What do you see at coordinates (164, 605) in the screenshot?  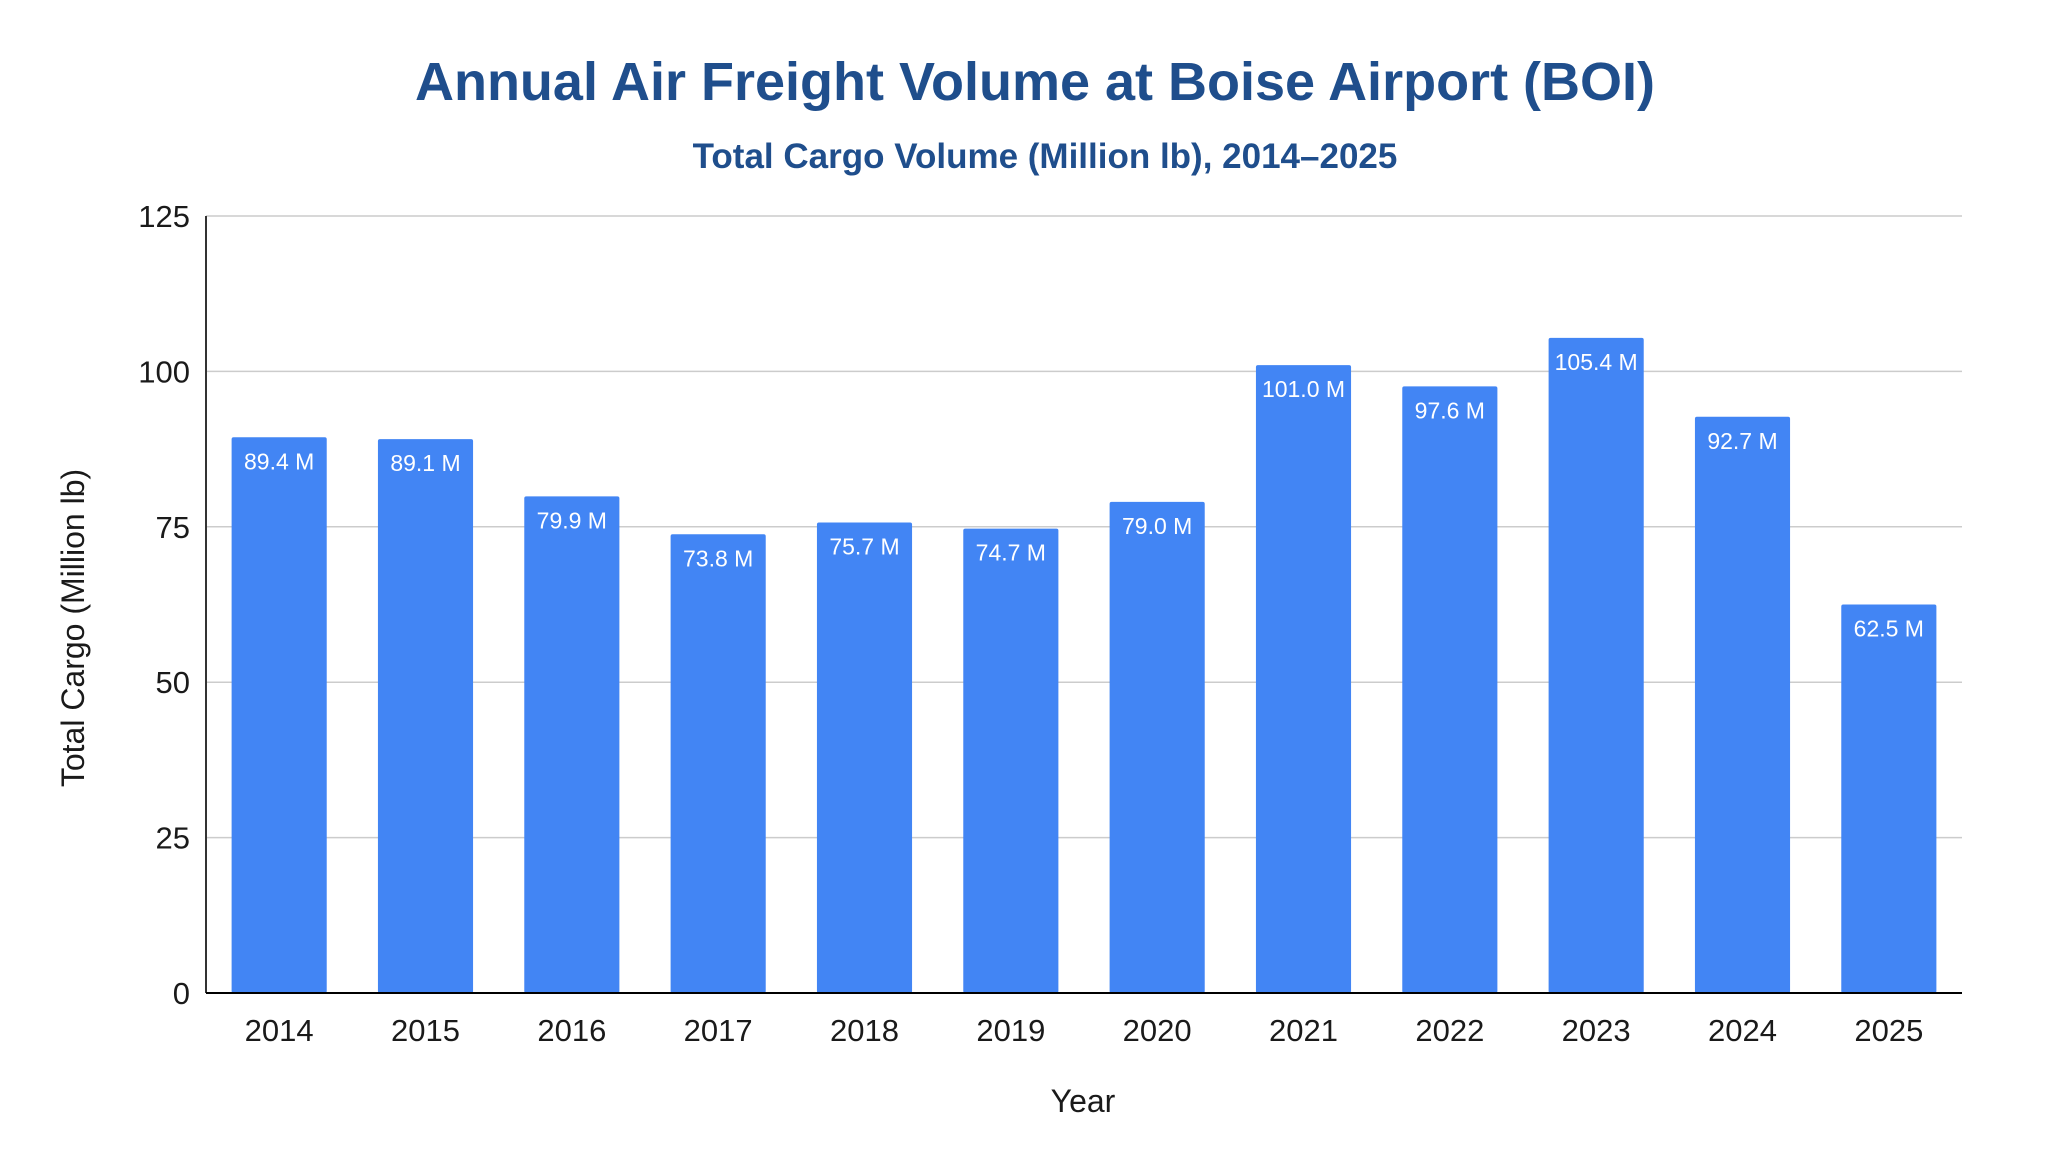 I see `y-axis-ticks: 0 25 50 75 100 125` at bounding box center [164, 605].